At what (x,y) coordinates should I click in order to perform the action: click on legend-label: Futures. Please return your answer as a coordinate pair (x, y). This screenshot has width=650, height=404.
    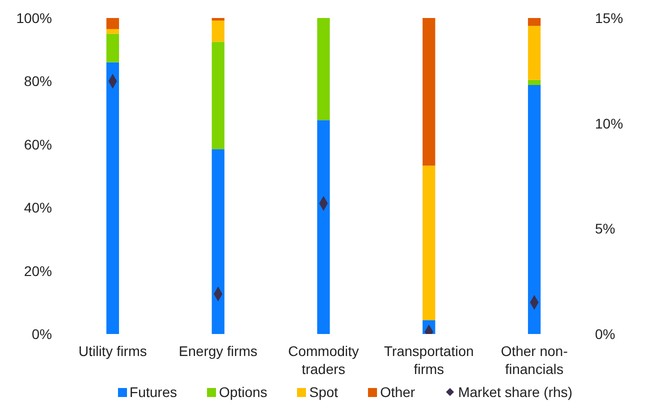
    Looking at the image, I should click on (154, 392).